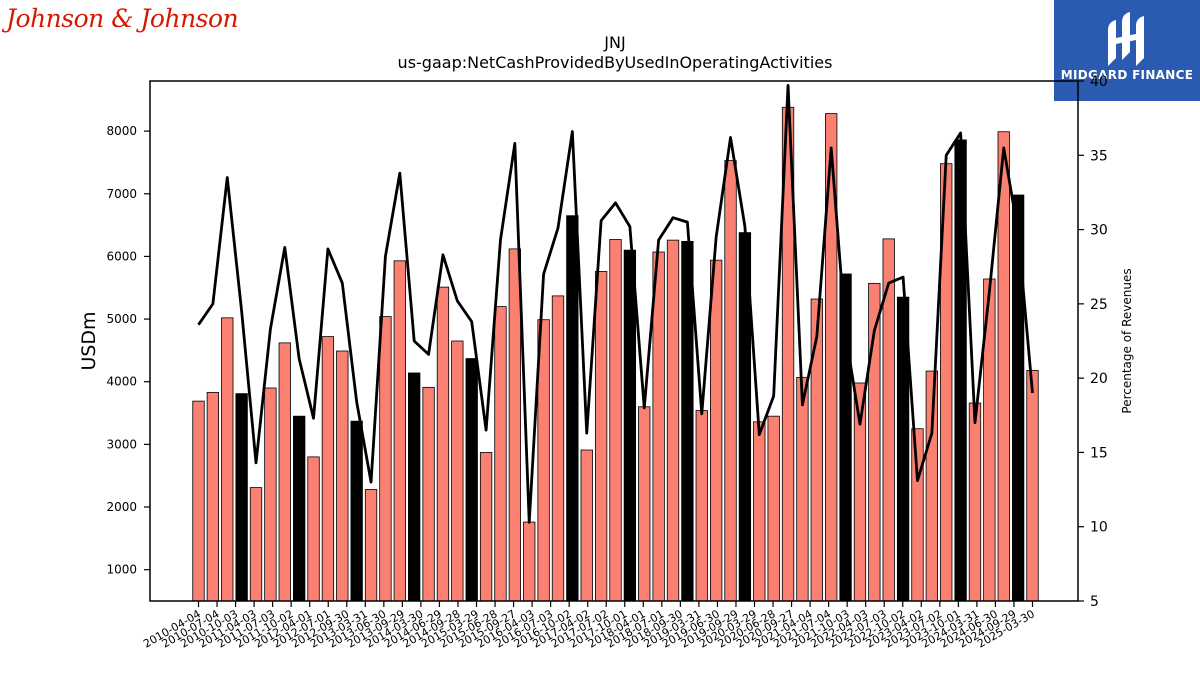  I want to click on right-y-tick-label: 25, so click(1099, 305).